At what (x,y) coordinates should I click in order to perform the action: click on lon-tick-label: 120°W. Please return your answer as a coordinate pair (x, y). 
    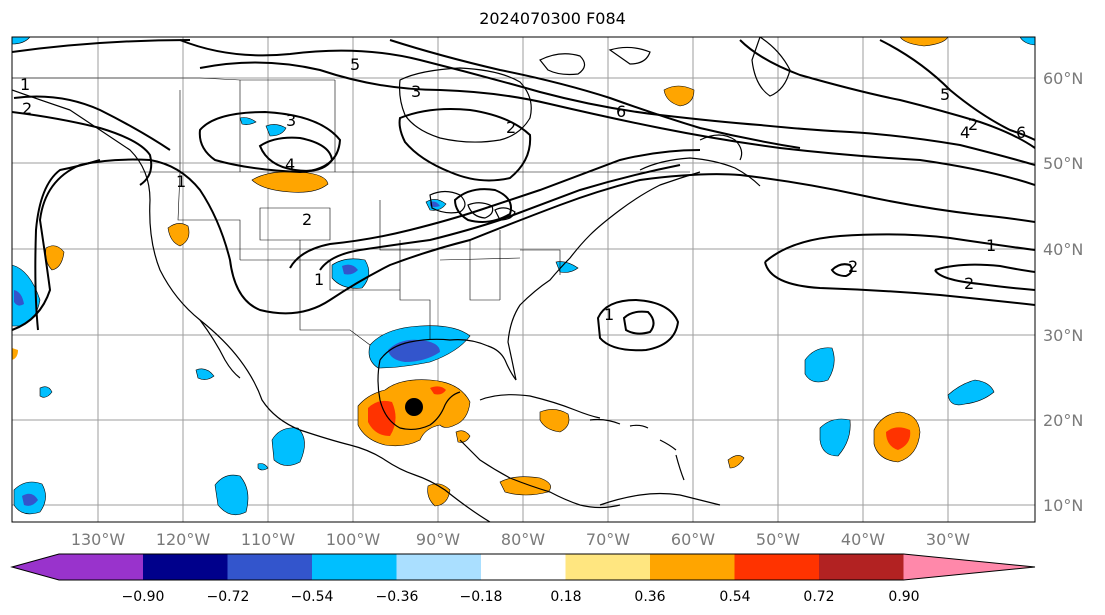
    Looking at the image, I should click on (183, 539).